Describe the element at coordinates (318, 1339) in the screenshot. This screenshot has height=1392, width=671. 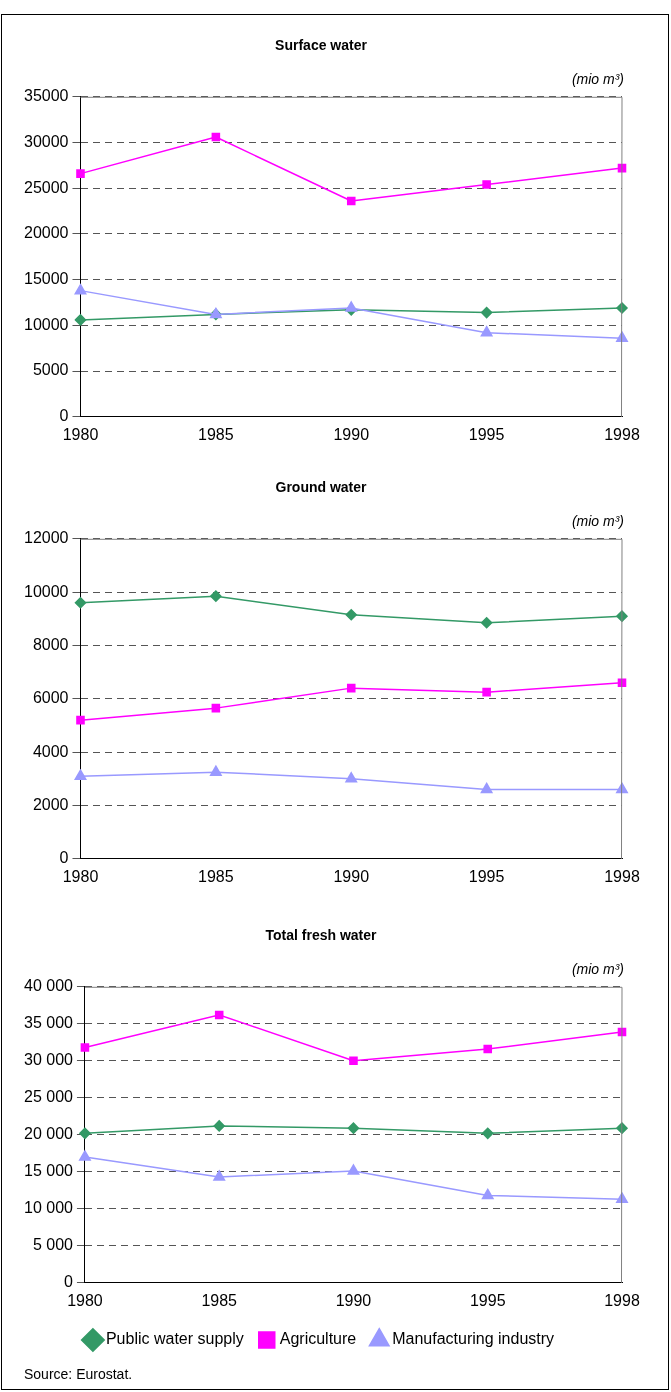
I see `legend-label: Agriculture` at that location.